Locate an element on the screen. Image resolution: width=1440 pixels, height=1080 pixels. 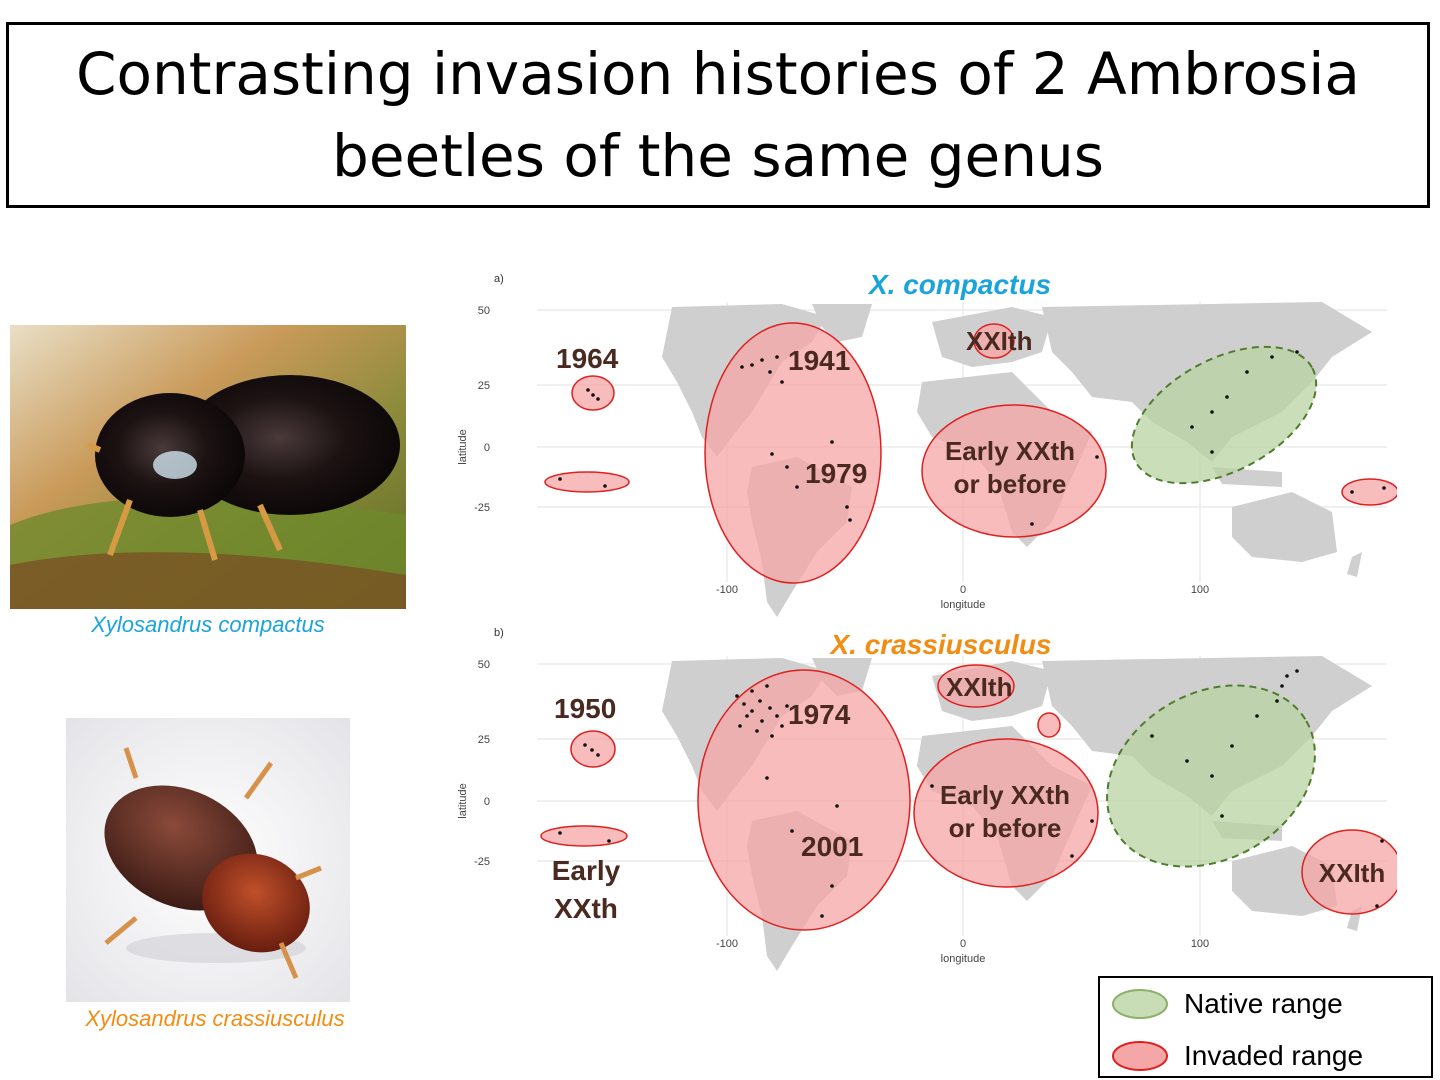
label-b-xxth: XXth is located at coordinates (586, 908).